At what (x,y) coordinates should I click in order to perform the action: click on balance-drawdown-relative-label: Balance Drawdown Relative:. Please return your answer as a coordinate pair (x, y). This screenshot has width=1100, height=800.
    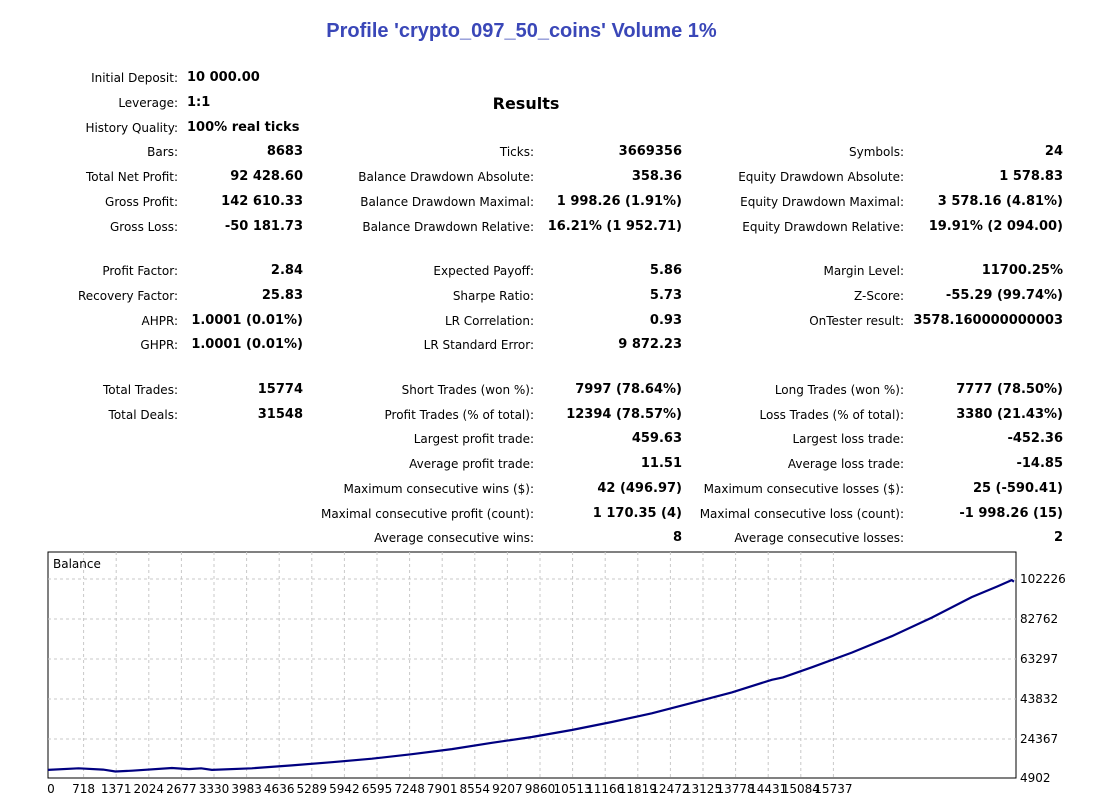
    Looking at the image, I should click on (448, 226).